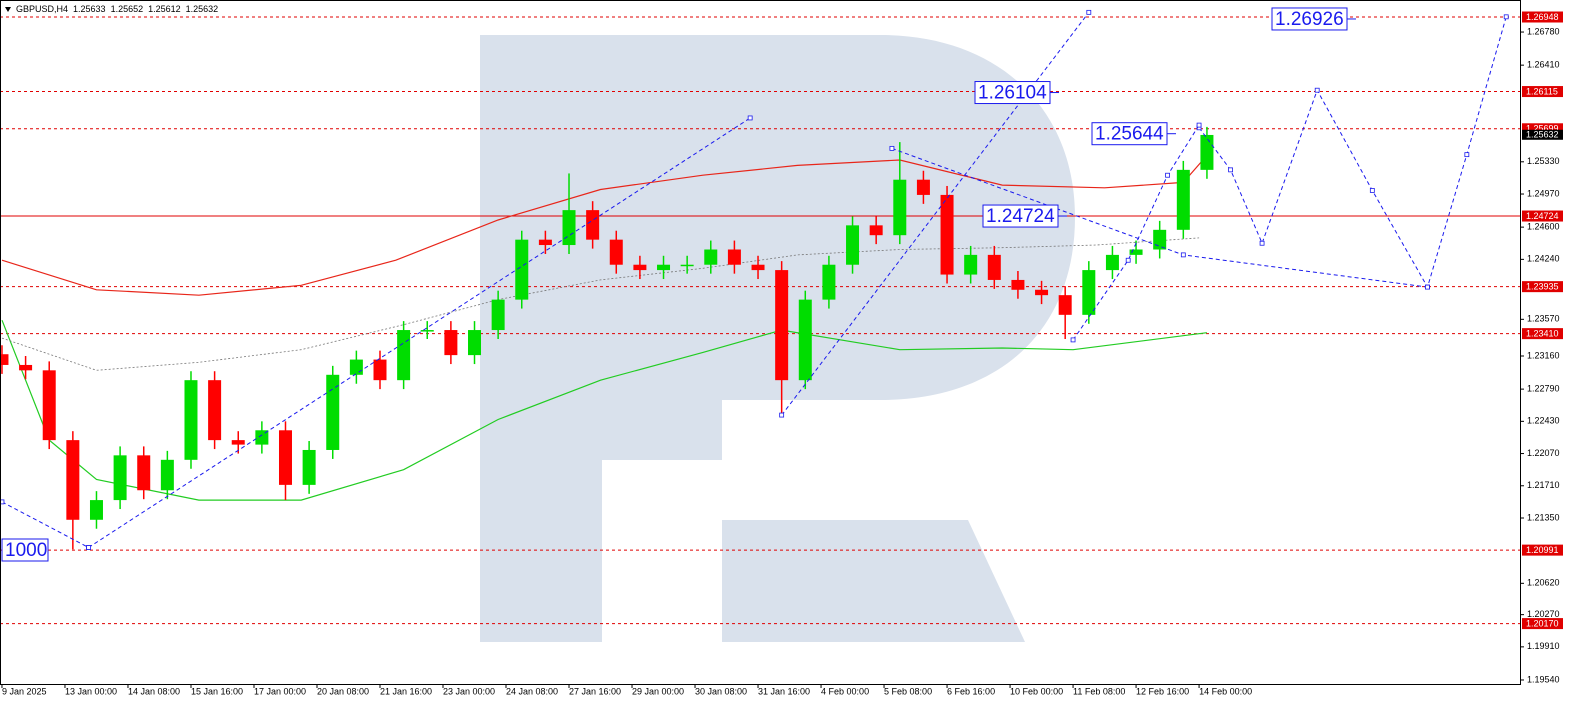 This screenshot has width=1596, height=721. What do you see at coordinates (42, 9) in the screenshot?
I see `symbol: GBPUSD,H4` at bounding box center [42, 9].